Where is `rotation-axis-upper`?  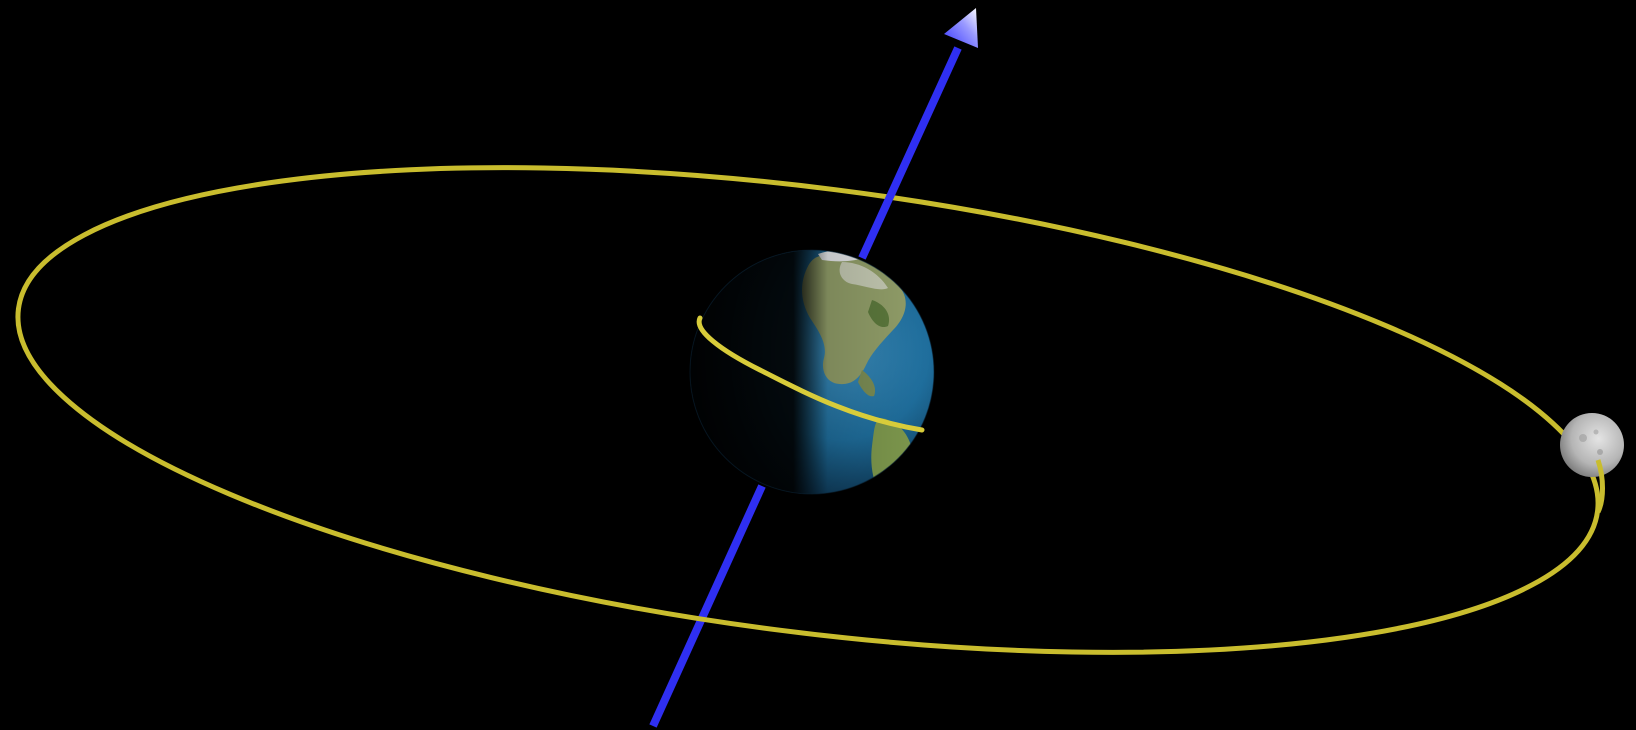
rotation-axis-upper is located at coordinates (910, 153).